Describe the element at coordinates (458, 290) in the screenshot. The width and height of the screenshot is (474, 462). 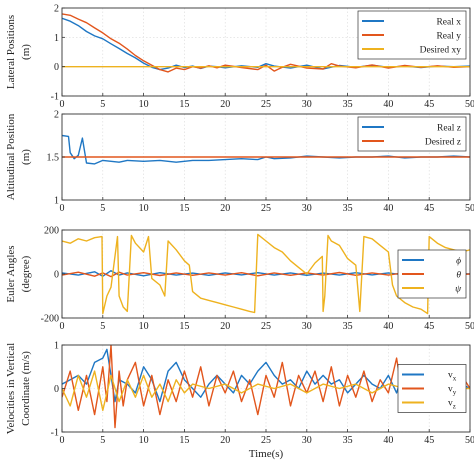
I see `legend-label-3: ψ` at that location.